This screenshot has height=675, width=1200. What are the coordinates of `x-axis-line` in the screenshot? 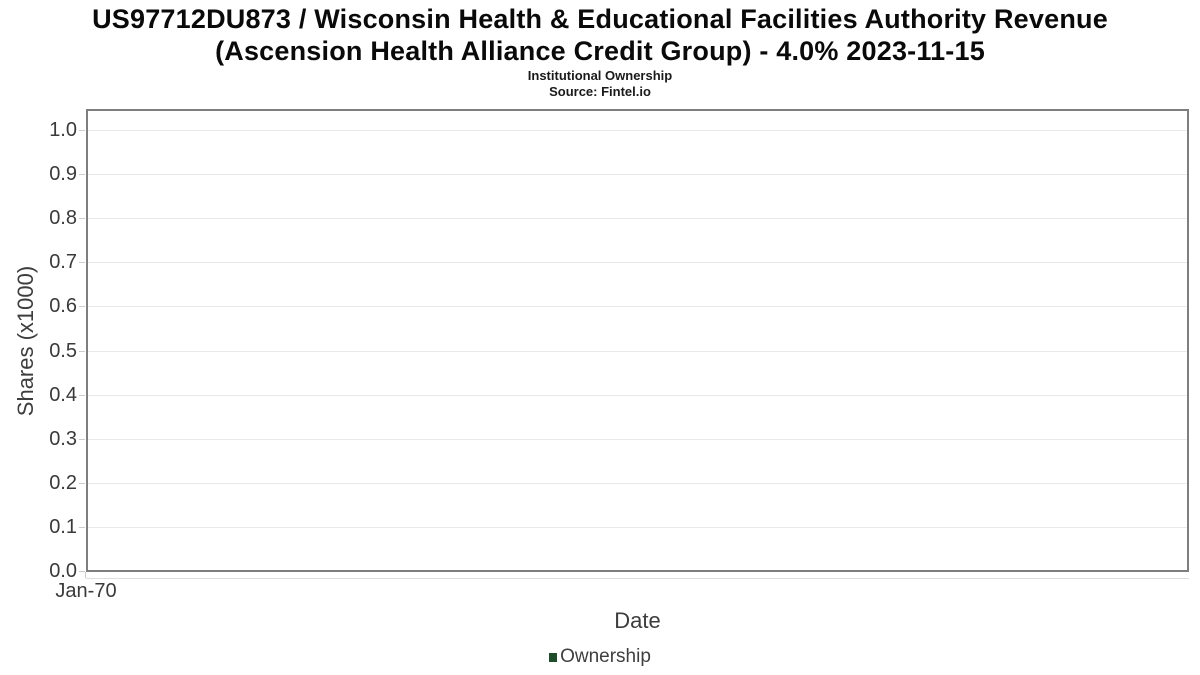 It's located at (637, 578).